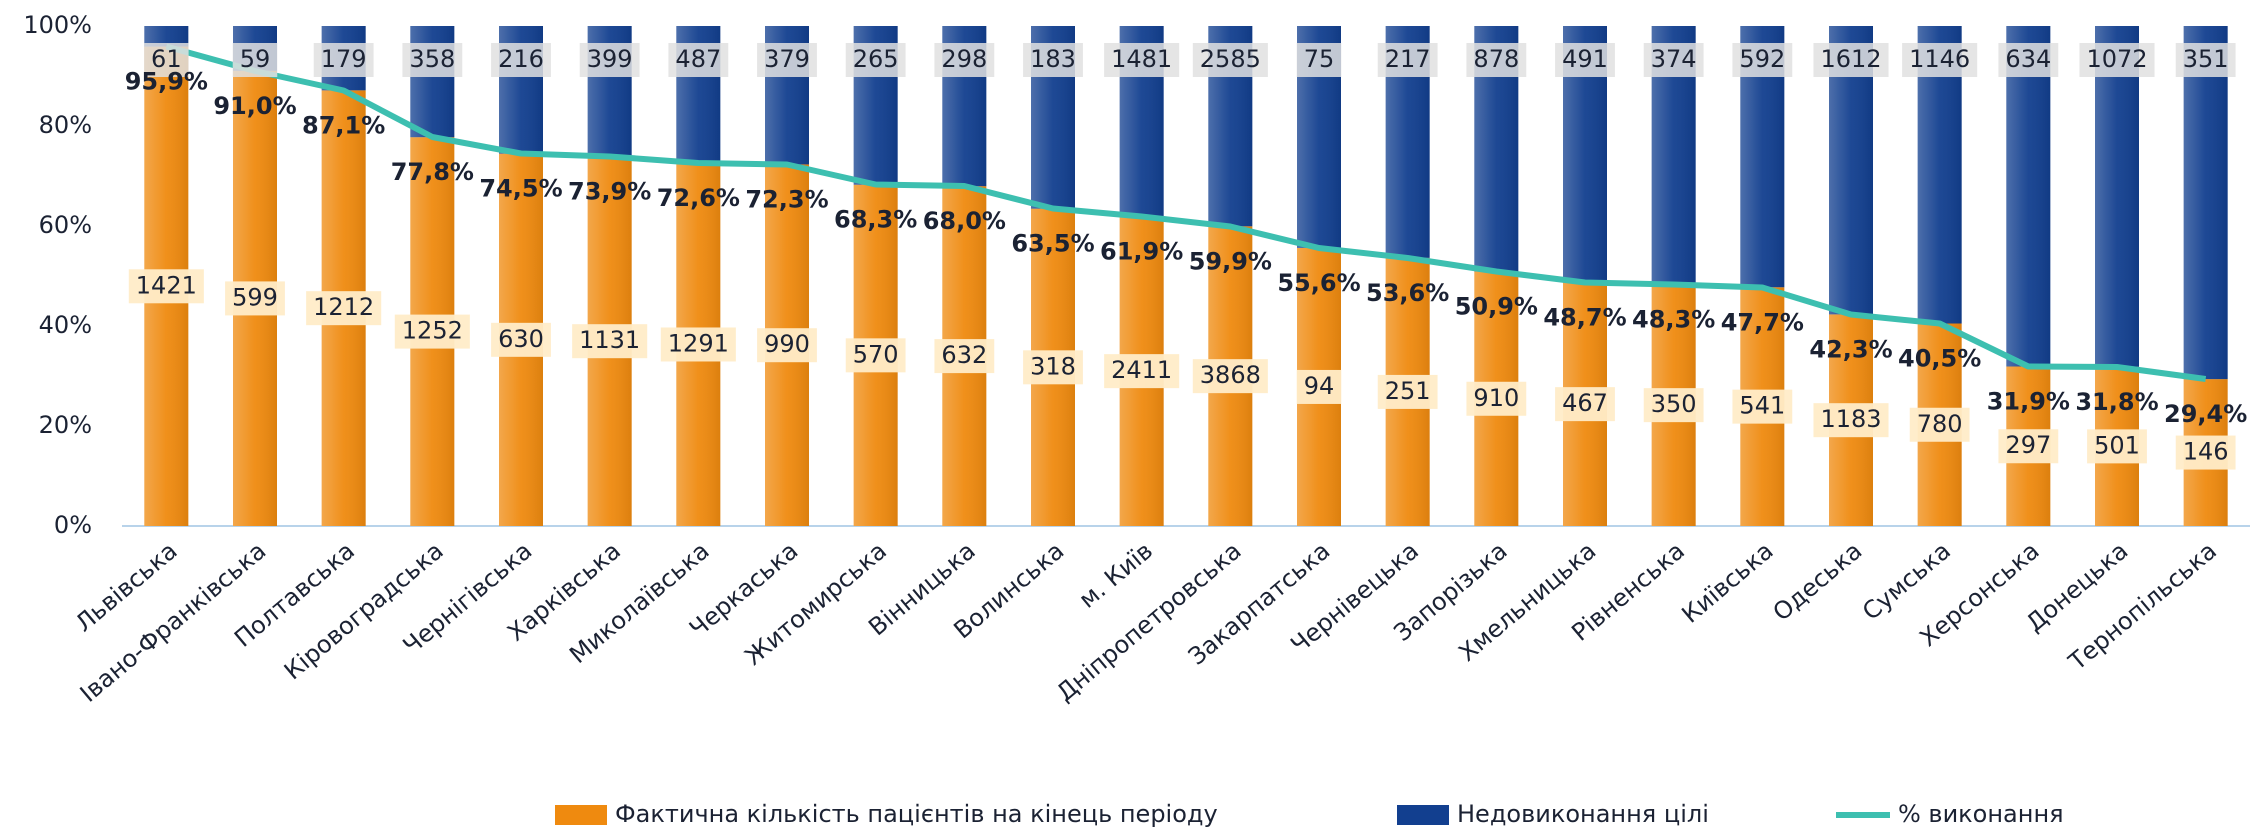 This screenshot has height=833, width=2259. I want to click on line-label: 73,9%, so click(609, 192).